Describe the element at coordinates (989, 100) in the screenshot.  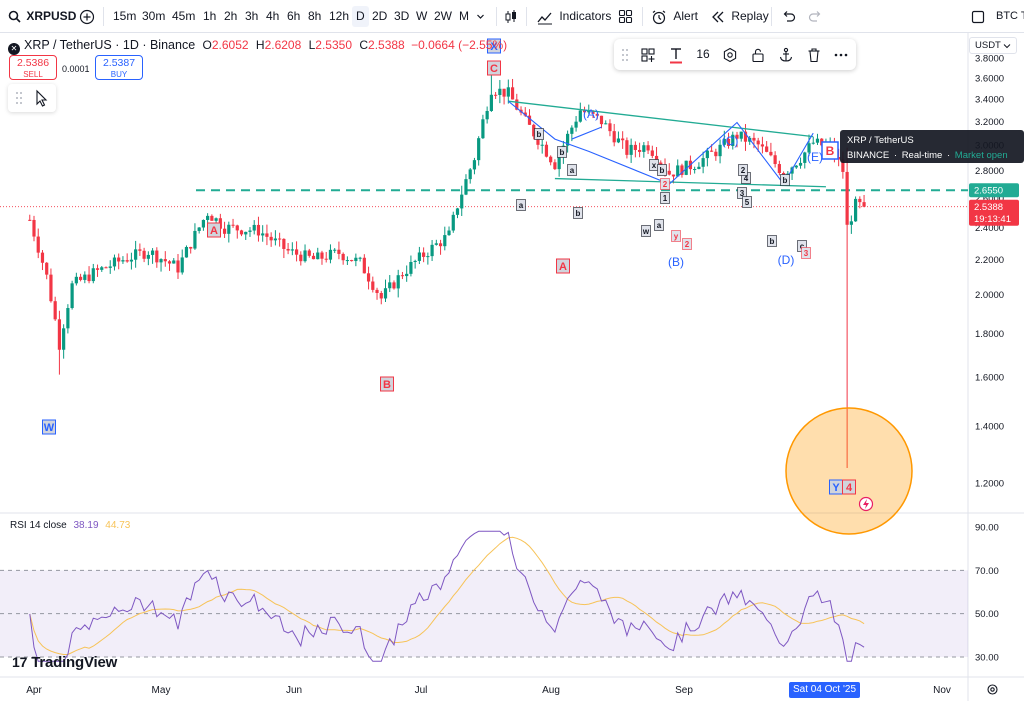
I see `price-tick-label: 3.4000` at that location.